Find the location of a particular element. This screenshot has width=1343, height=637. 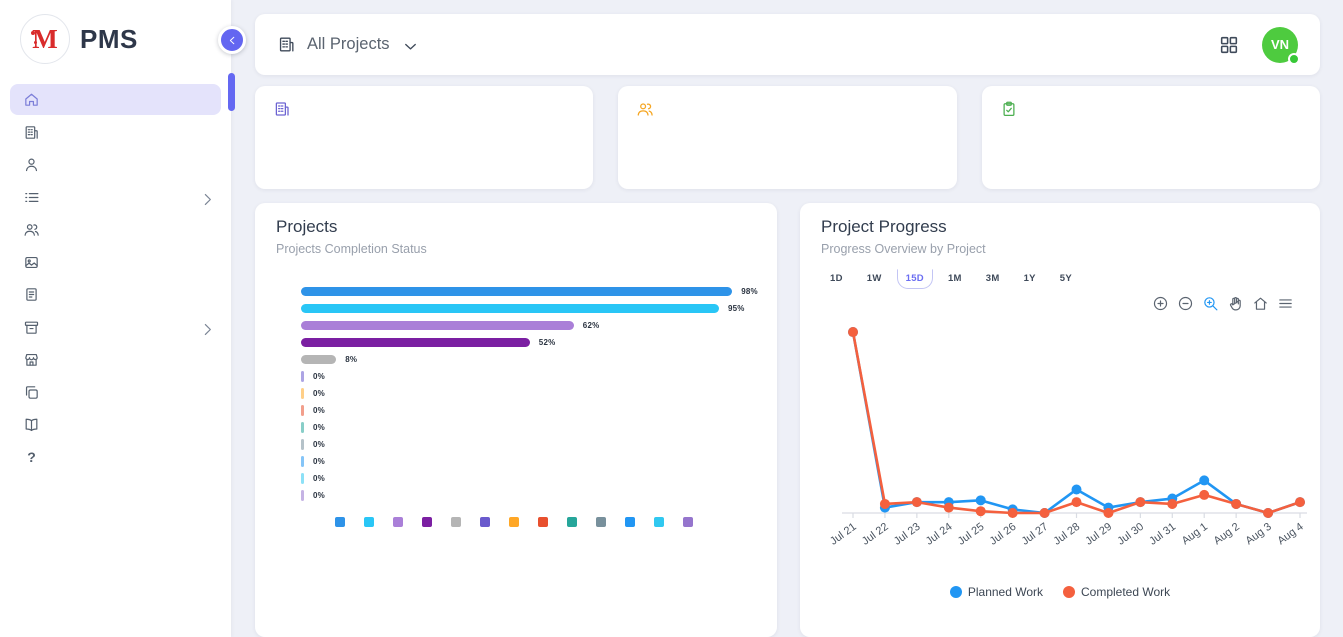

range-button-1d: 1D is located at coordinates (836, 279).